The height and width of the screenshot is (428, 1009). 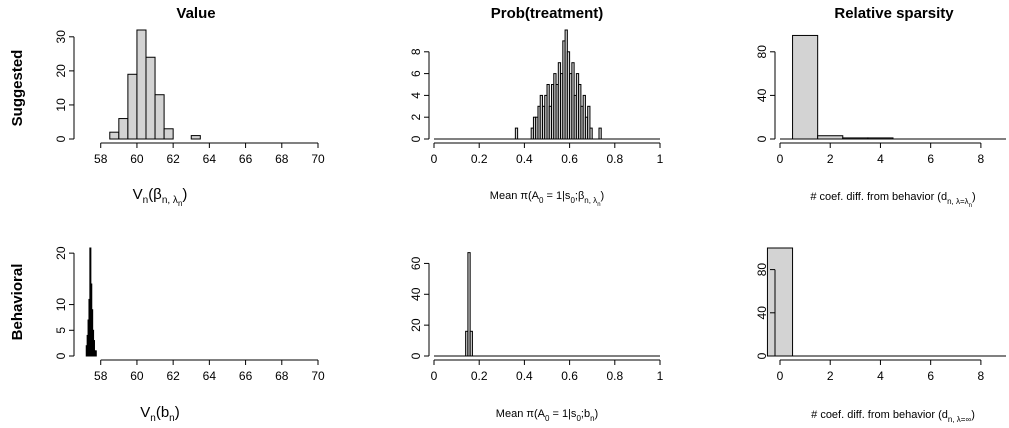 I want to click on y-tick-label: 4, so click(x=416, y=95).